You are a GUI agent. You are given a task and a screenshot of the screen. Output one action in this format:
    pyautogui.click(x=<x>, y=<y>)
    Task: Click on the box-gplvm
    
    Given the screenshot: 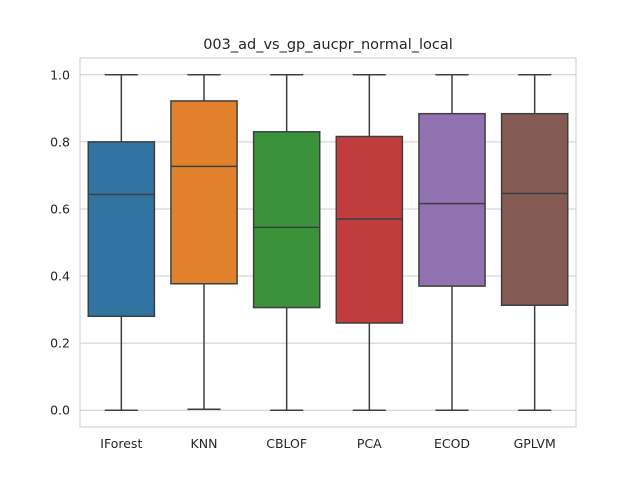 What is the action you would take?
    pyautogui.click(x=534, y=242)
    